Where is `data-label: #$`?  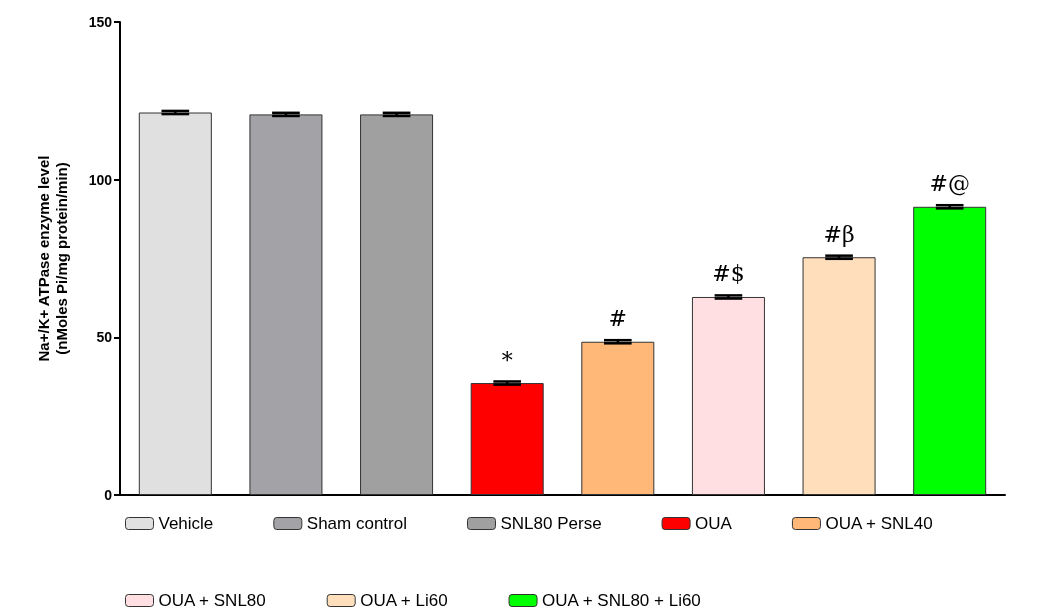
data-label: #$ is located at coordinates (728, 274).